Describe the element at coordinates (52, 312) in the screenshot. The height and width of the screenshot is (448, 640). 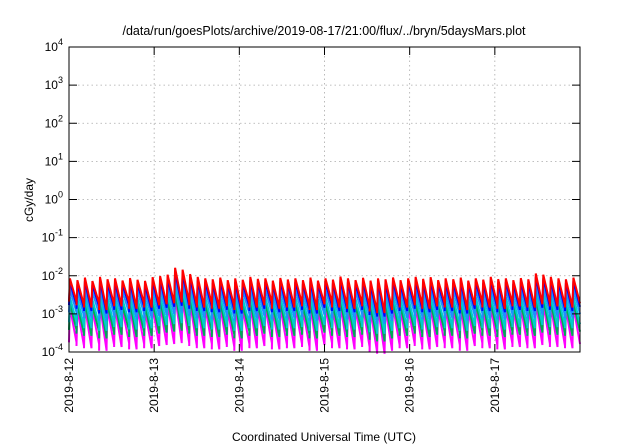
I see `y-tick-label: 10⁻³` at that location.